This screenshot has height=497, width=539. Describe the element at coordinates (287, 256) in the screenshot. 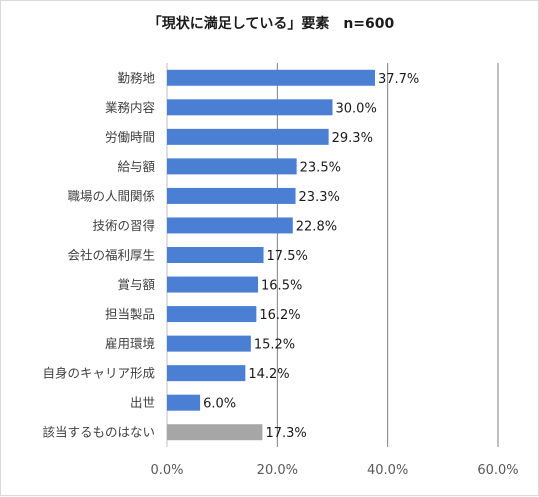

I see `value-label-6: 17.5%` at that location.